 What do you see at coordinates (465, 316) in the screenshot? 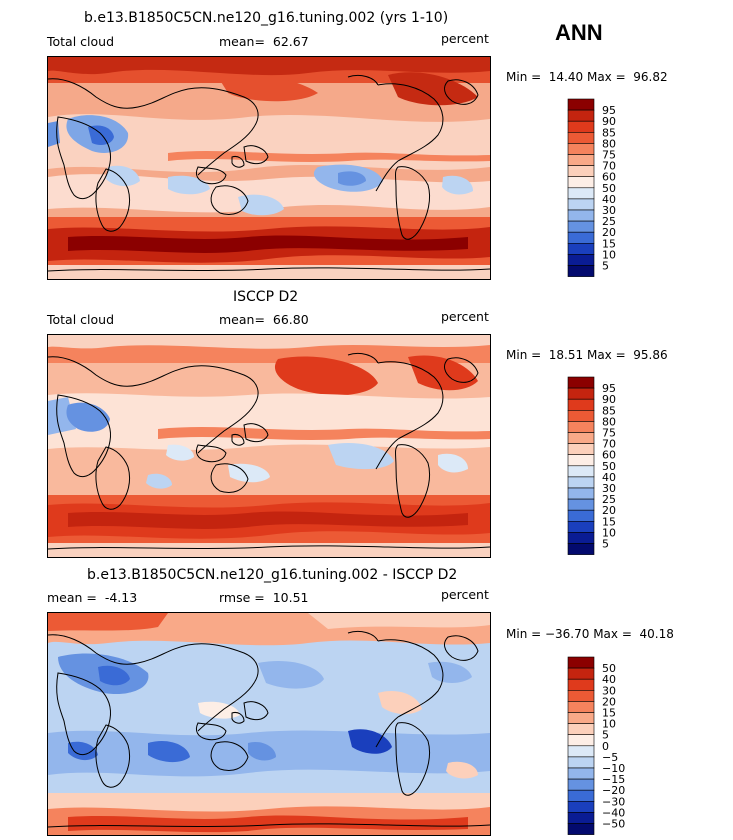
I see `panel-2-units-label: percent` at bounding box center [465, 316].